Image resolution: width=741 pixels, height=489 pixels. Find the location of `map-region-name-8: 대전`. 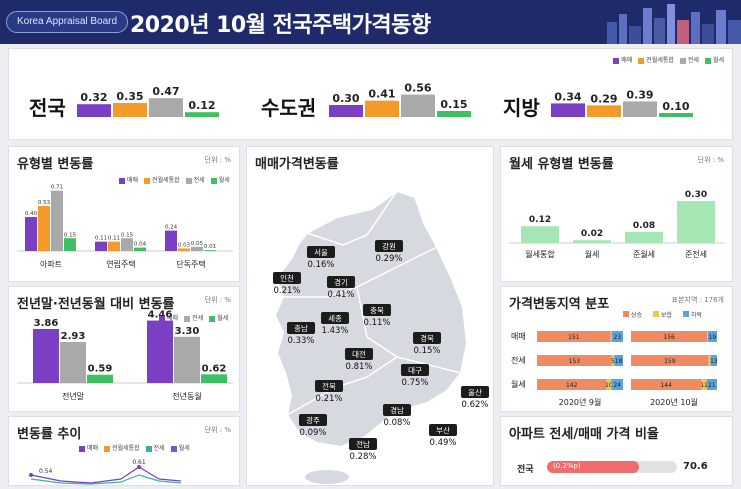

map-region-name-8: 대전 is located at coordinates (359, 354).